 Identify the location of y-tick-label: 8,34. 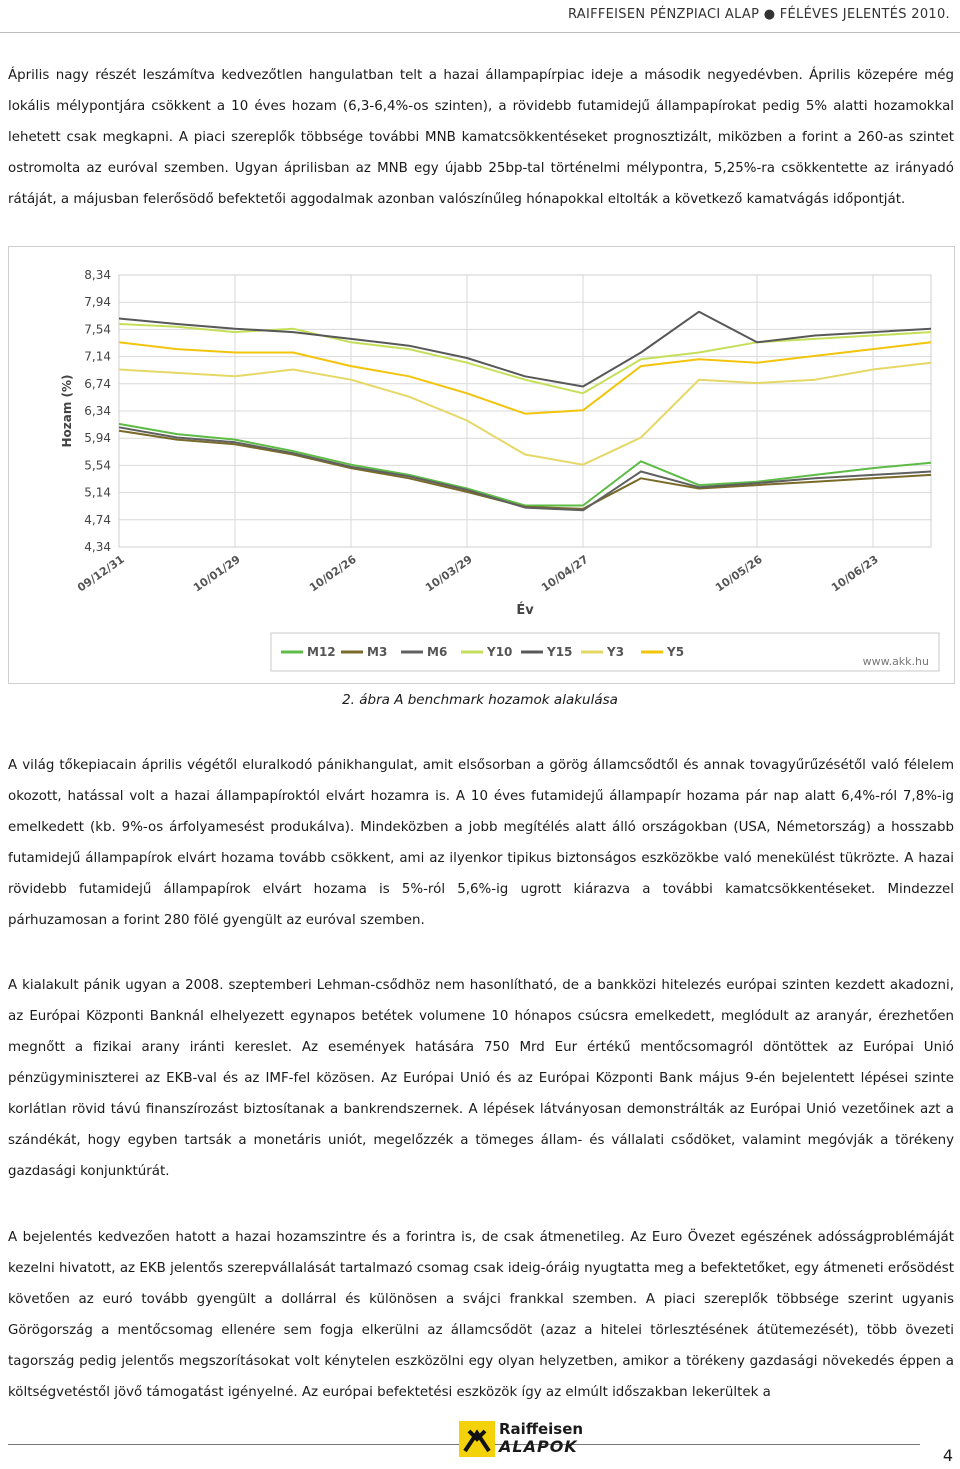
(97, 275).